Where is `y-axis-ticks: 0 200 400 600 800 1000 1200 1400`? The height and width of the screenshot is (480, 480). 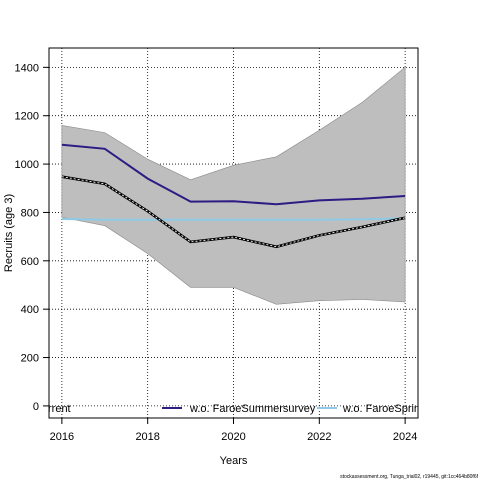 y-axis-ticks: 0 200 400 600 800 1000 1200 1400 is located at coordinates (32, 237).